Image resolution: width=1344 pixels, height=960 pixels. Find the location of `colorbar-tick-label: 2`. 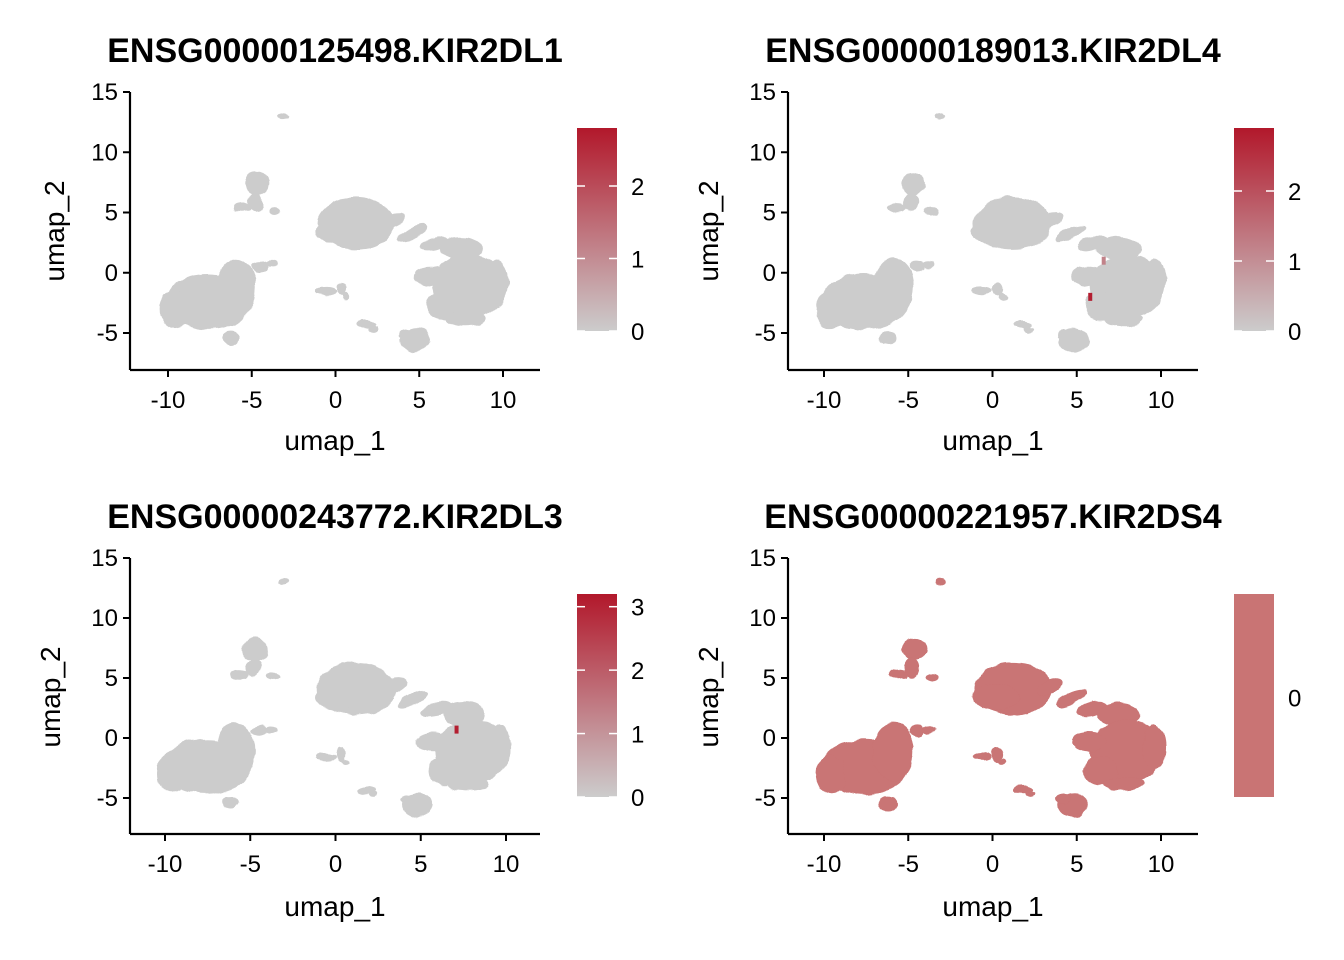

colorbar-tick-label: 2 is located at coordinates (637, 671).